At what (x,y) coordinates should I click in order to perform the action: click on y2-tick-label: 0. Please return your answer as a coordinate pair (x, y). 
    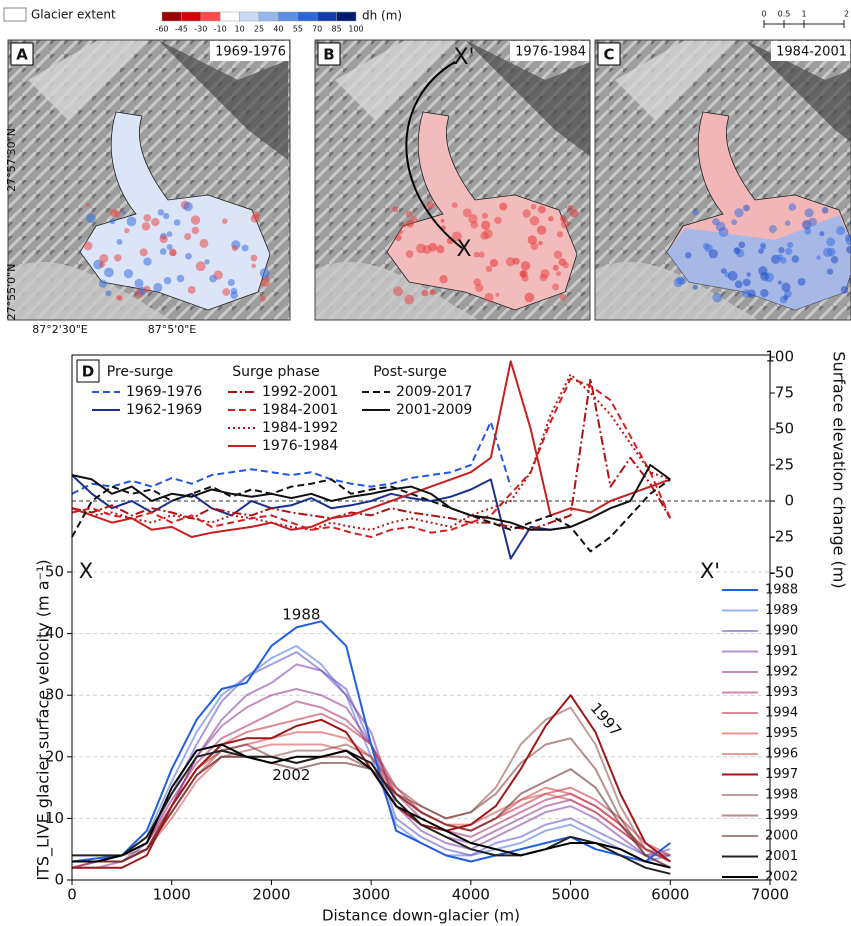
    Looking at the image, I should click on (789, 501).